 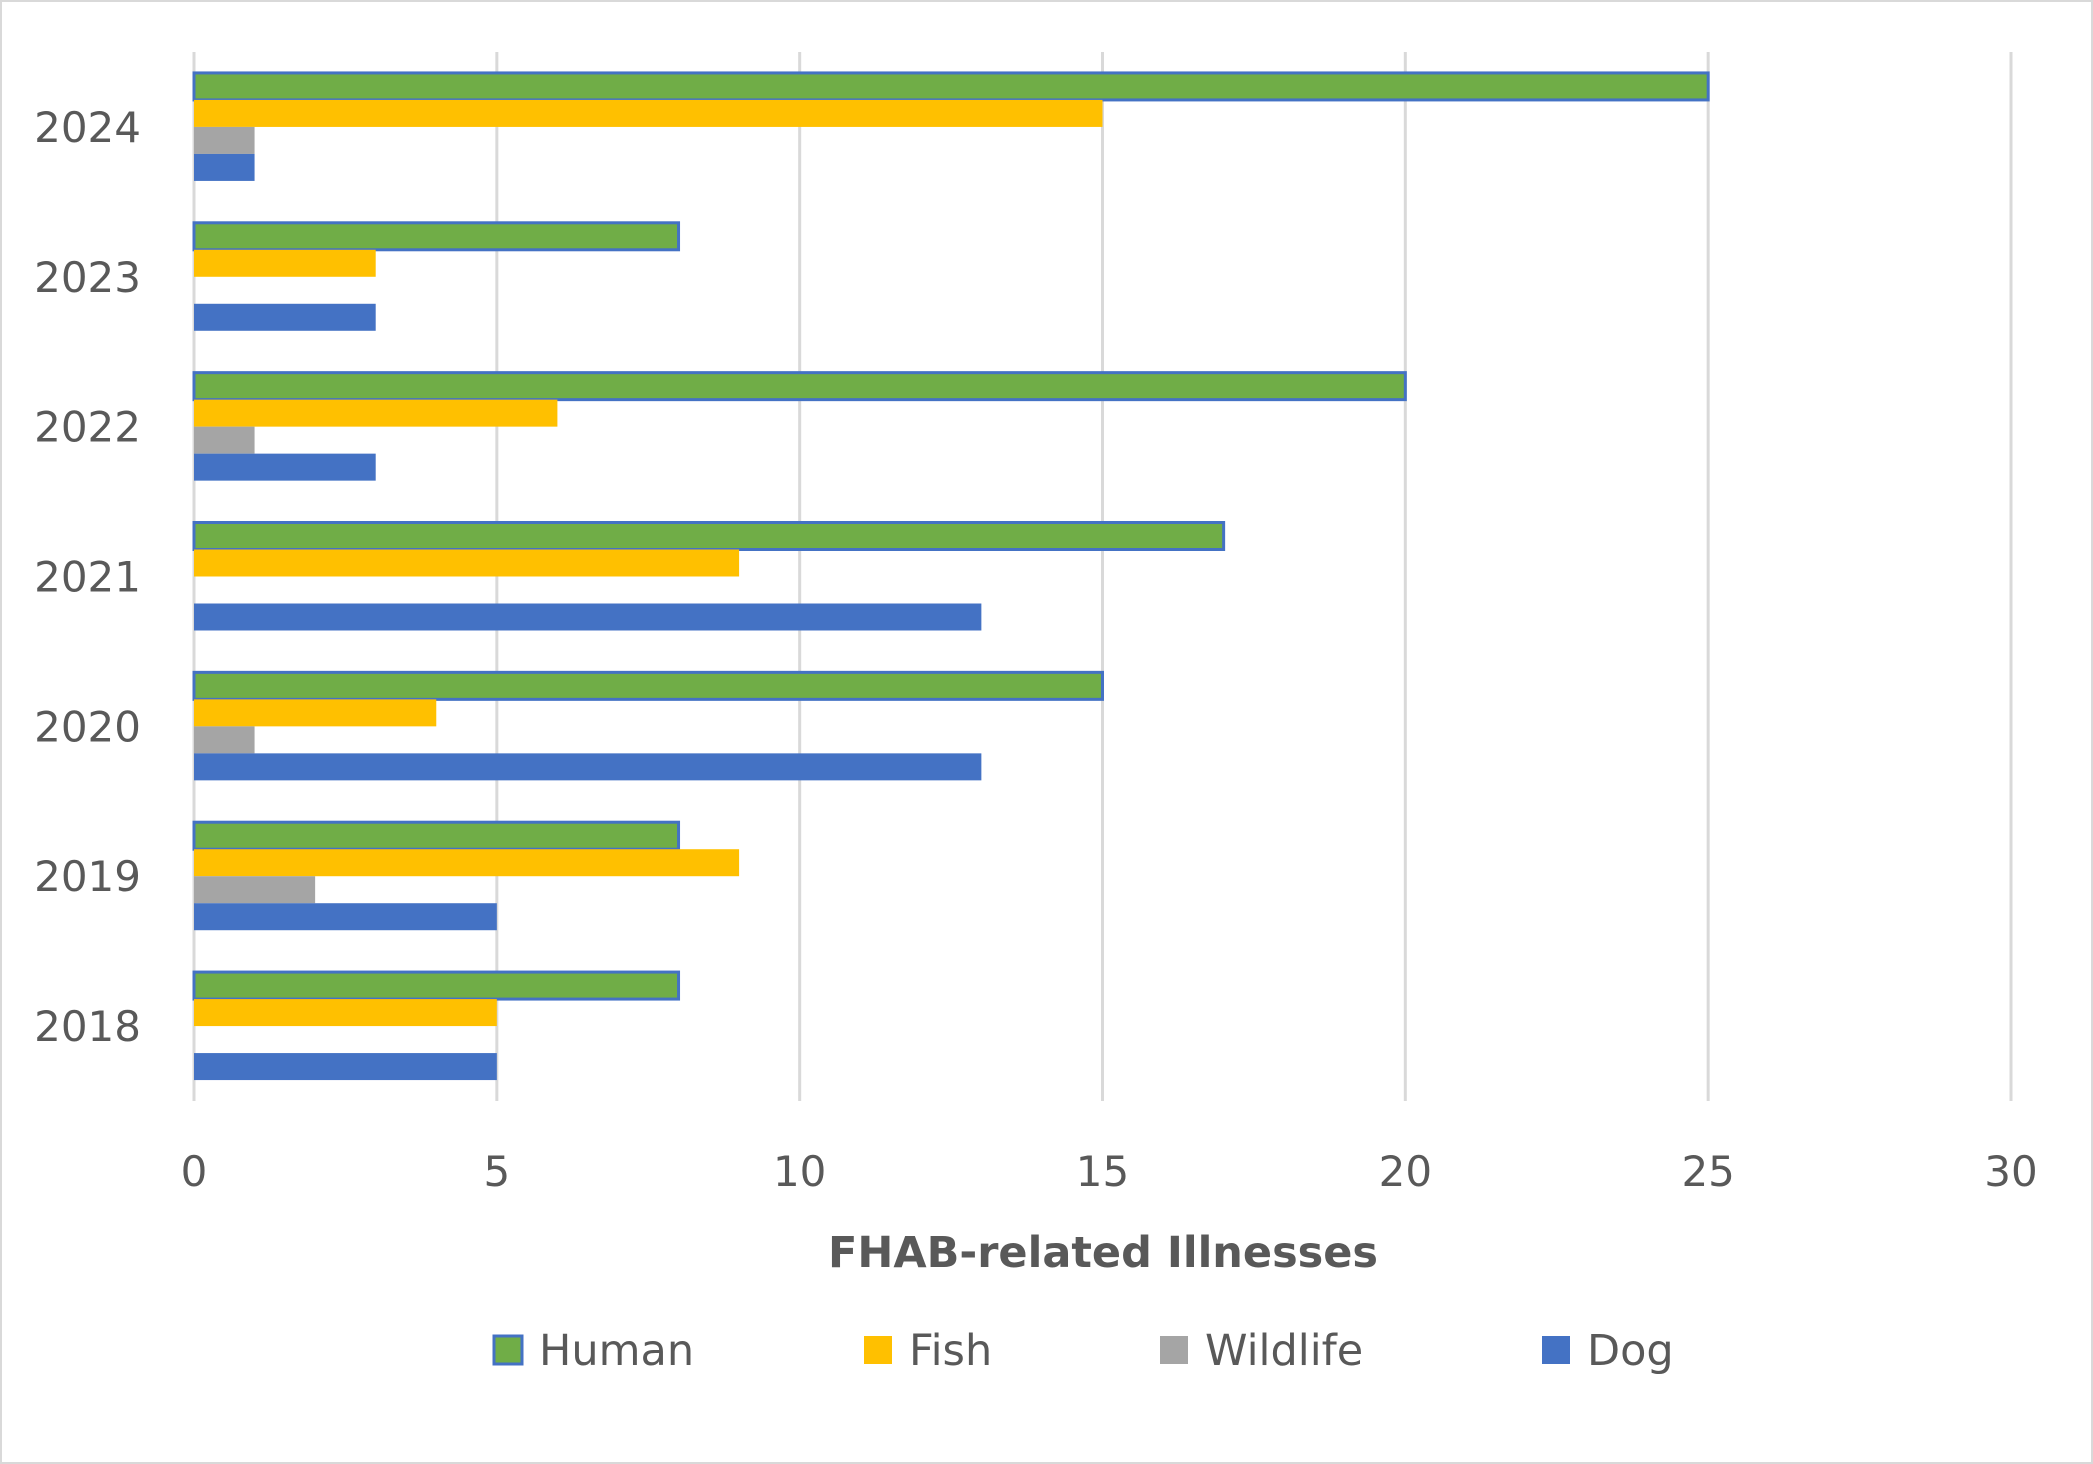 What do you see at coordinates (87, 1026) in the screenshot?
I see `y-tick-label: 2018` at bounding box center [87, 1026].